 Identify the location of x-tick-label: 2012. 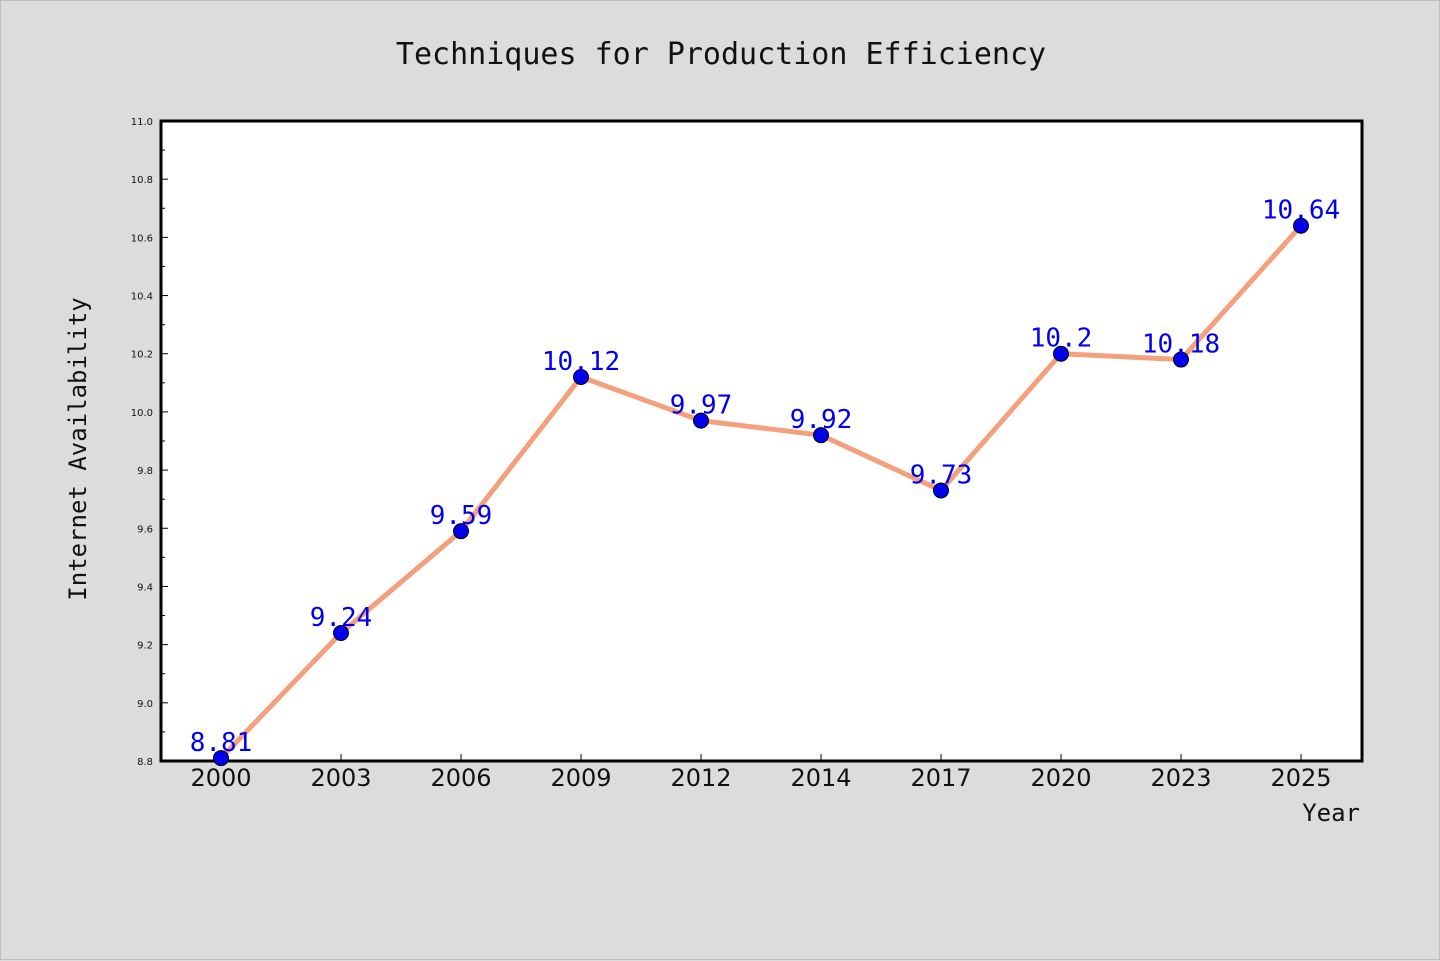
(700, 778).